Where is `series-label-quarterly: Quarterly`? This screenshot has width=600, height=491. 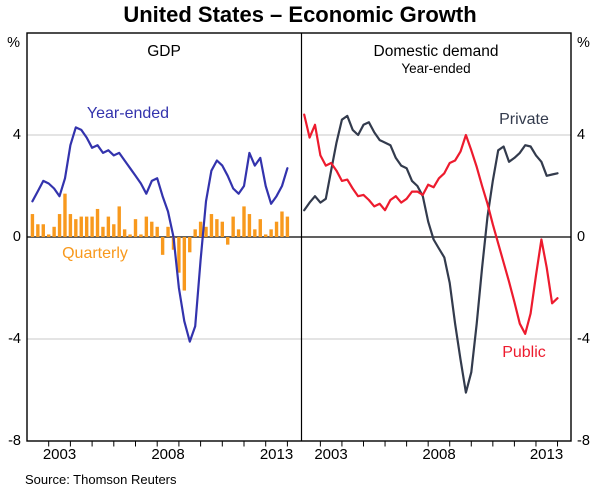 series-label-quarterly: Quarterly is located at coordinates (95, 253).